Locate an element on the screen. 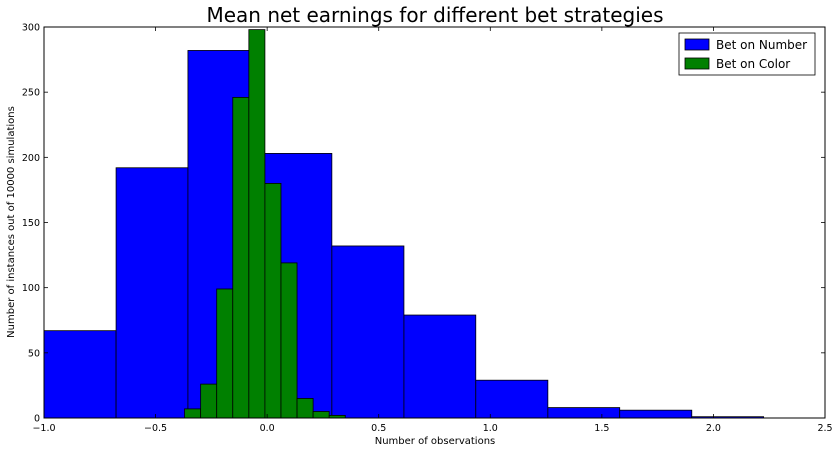 The height and width of the screenshot is (454, 839). legend: Bet on Number Bet on Color is located at coordinates (747, 54).